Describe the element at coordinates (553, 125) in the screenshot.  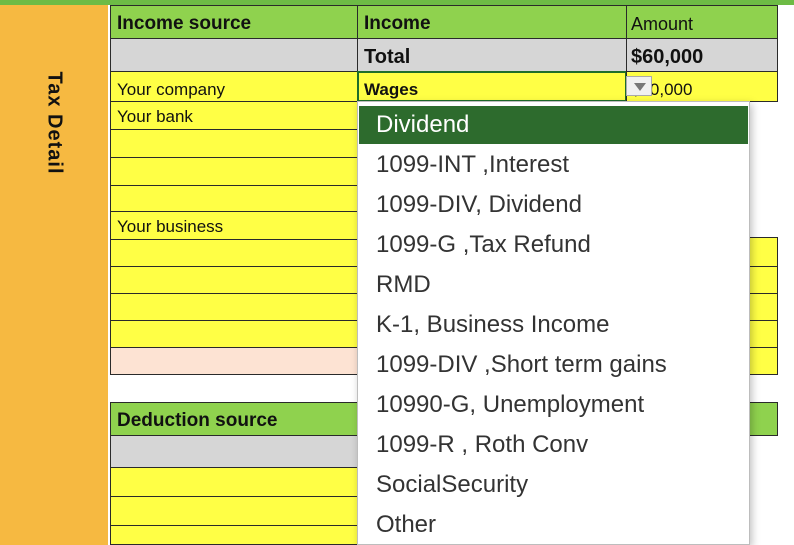
I see `menu-item-dividend: Dividend` at that location.